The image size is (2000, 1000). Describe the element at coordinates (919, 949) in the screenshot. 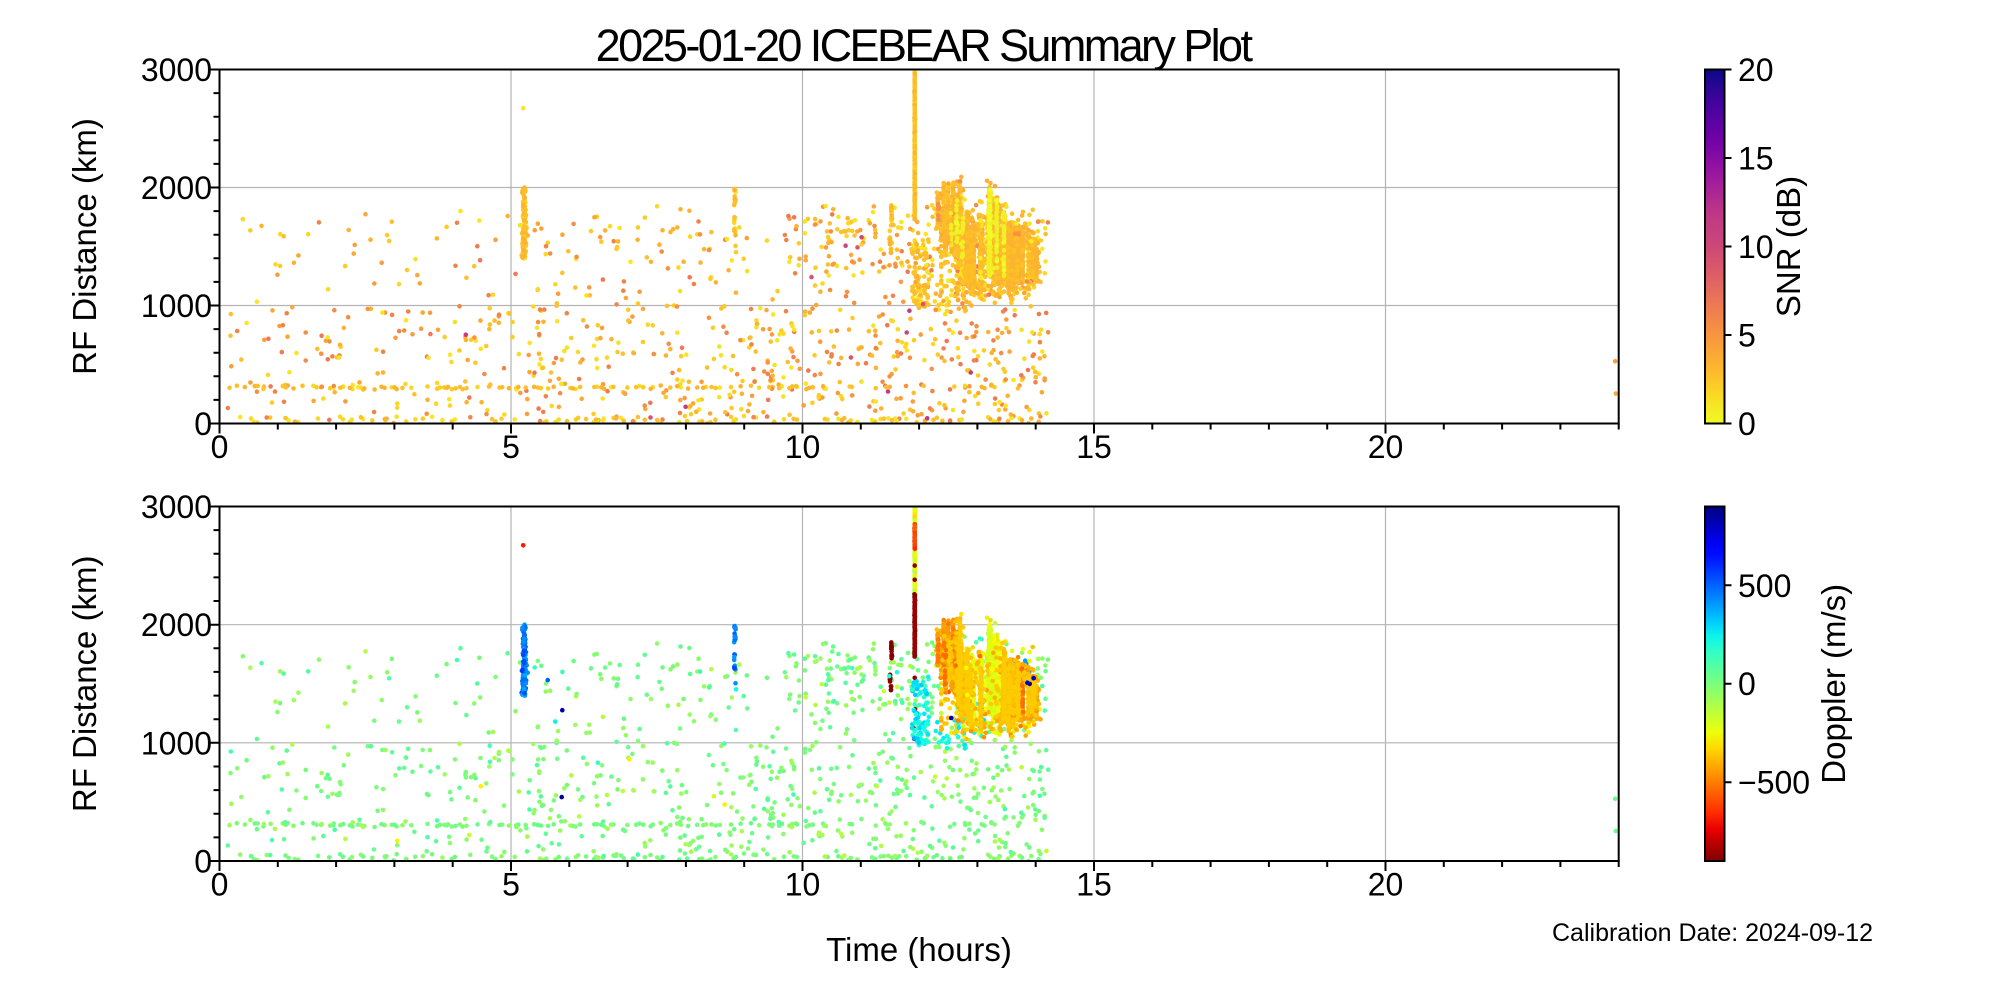

I see `svg-text: Time (hours)` at that location.